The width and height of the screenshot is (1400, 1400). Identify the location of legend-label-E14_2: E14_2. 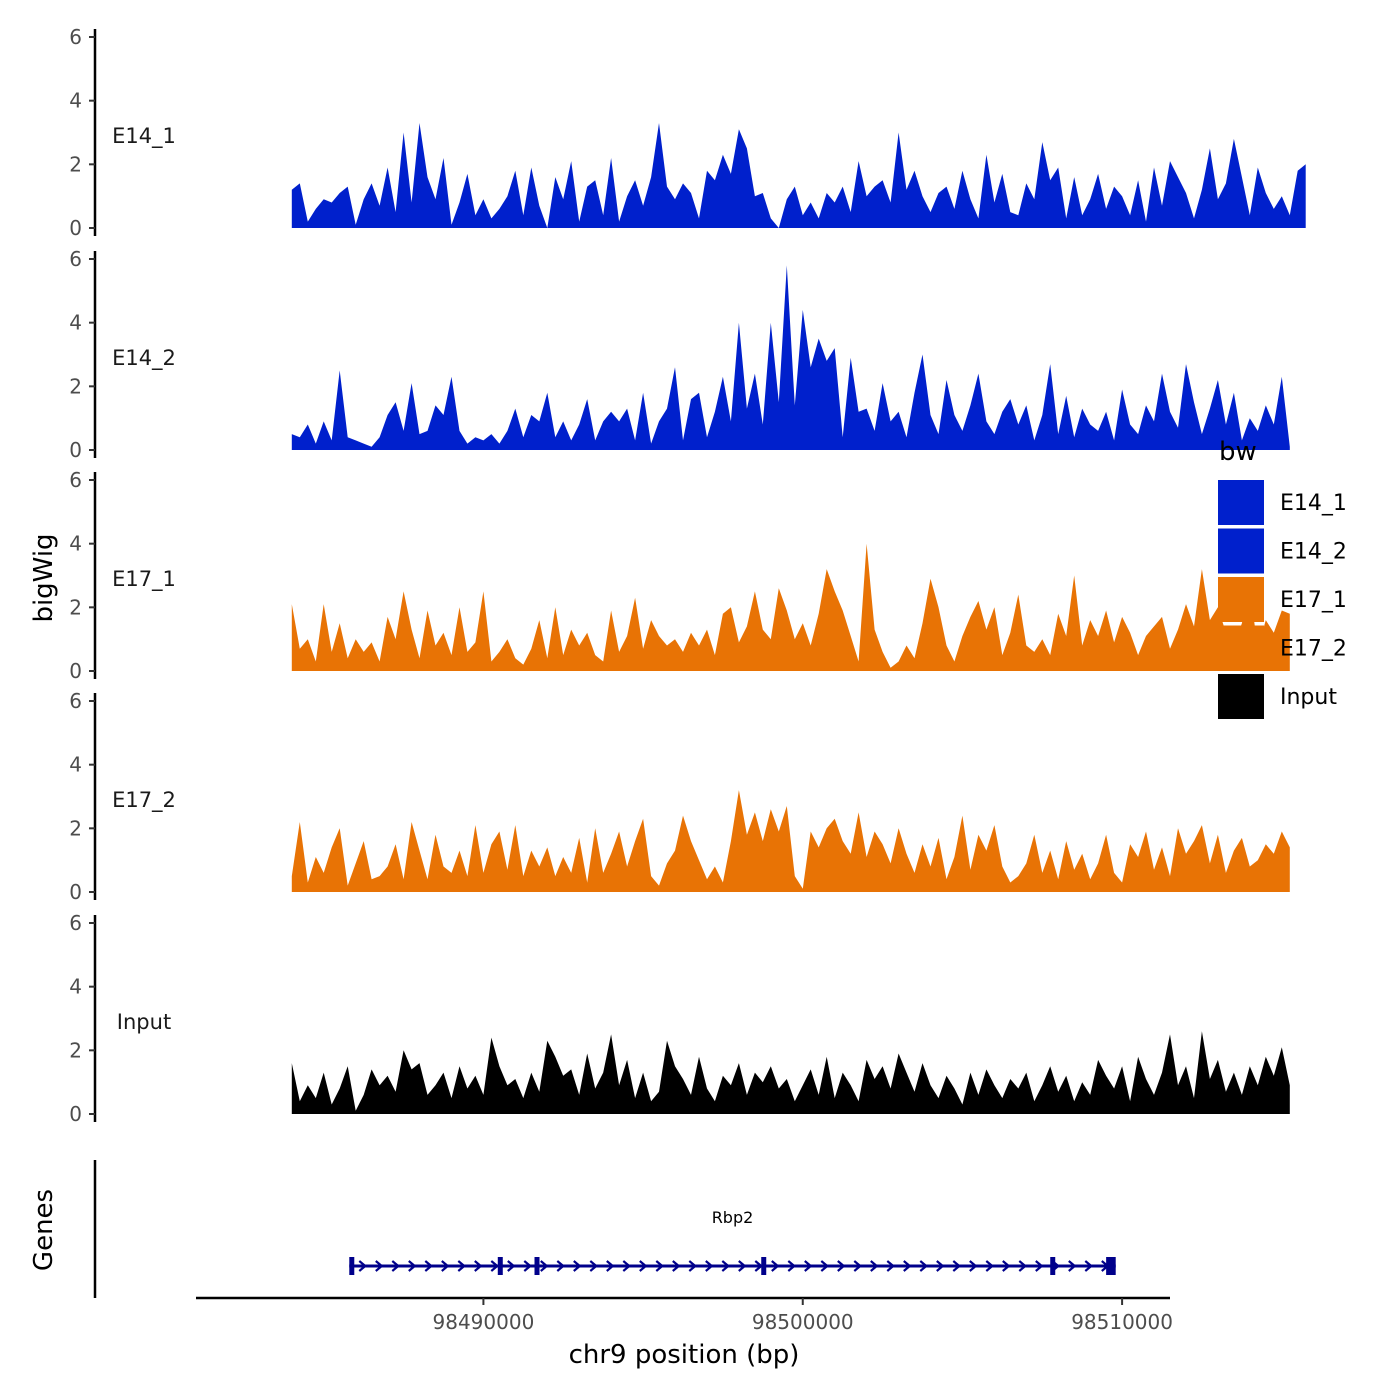
(1313, 552).